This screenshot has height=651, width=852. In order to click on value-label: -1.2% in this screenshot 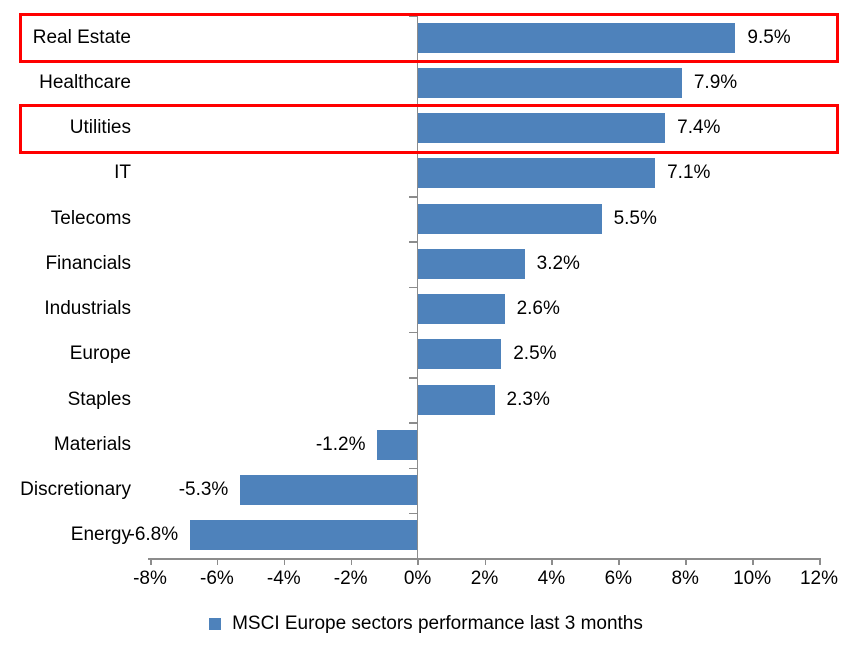, I will do `click(340, 444)`.